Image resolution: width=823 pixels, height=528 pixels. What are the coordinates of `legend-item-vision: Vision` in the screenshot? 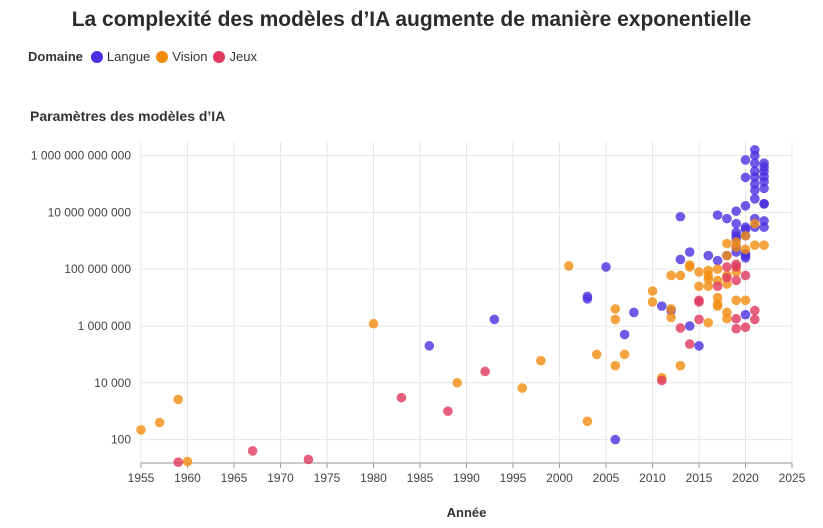 It's located at (181, 56).